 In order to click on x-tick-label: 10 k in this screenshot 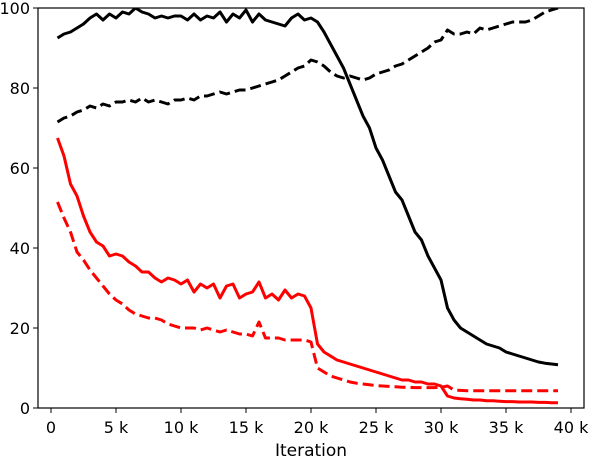, I will do `click(181, 427)`.